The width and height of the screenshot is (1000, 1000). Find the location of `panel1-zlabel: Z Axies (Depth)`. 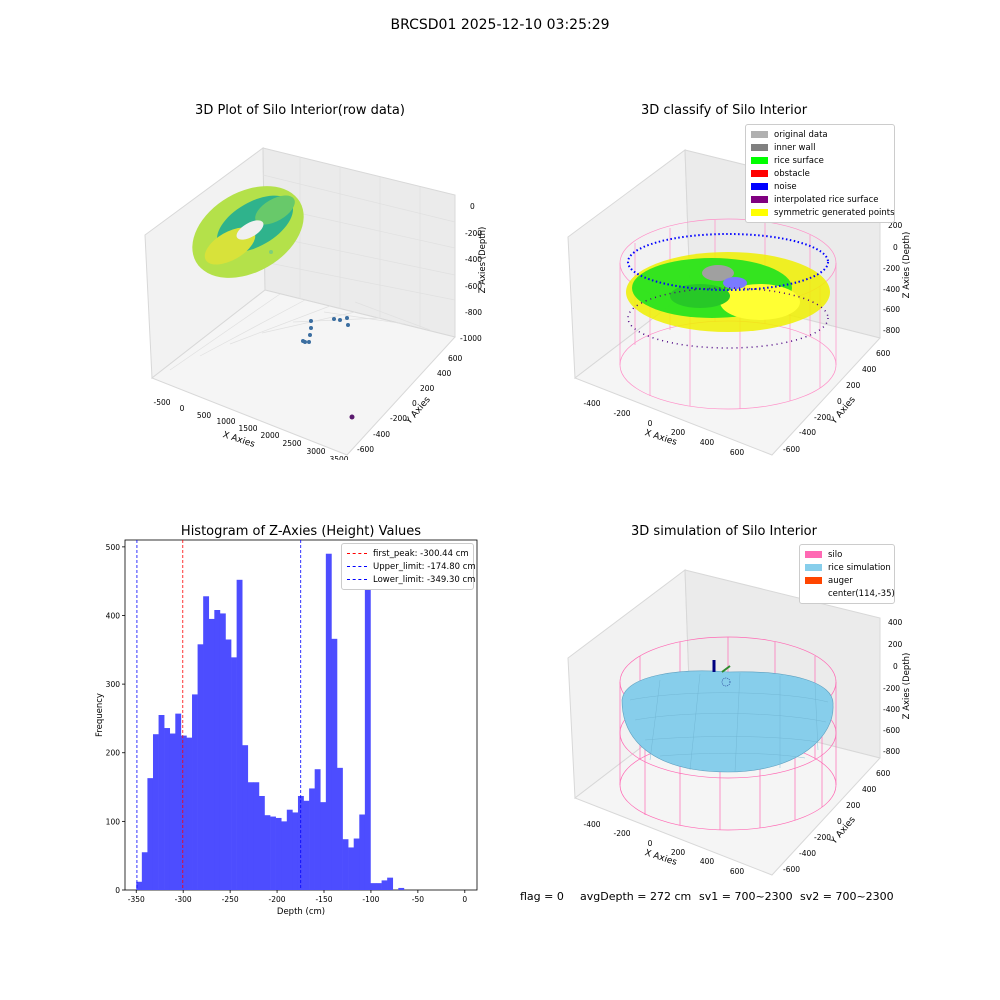

panel1-zlabel: Z Axies (Depth) is located at coordinates (483, 260).